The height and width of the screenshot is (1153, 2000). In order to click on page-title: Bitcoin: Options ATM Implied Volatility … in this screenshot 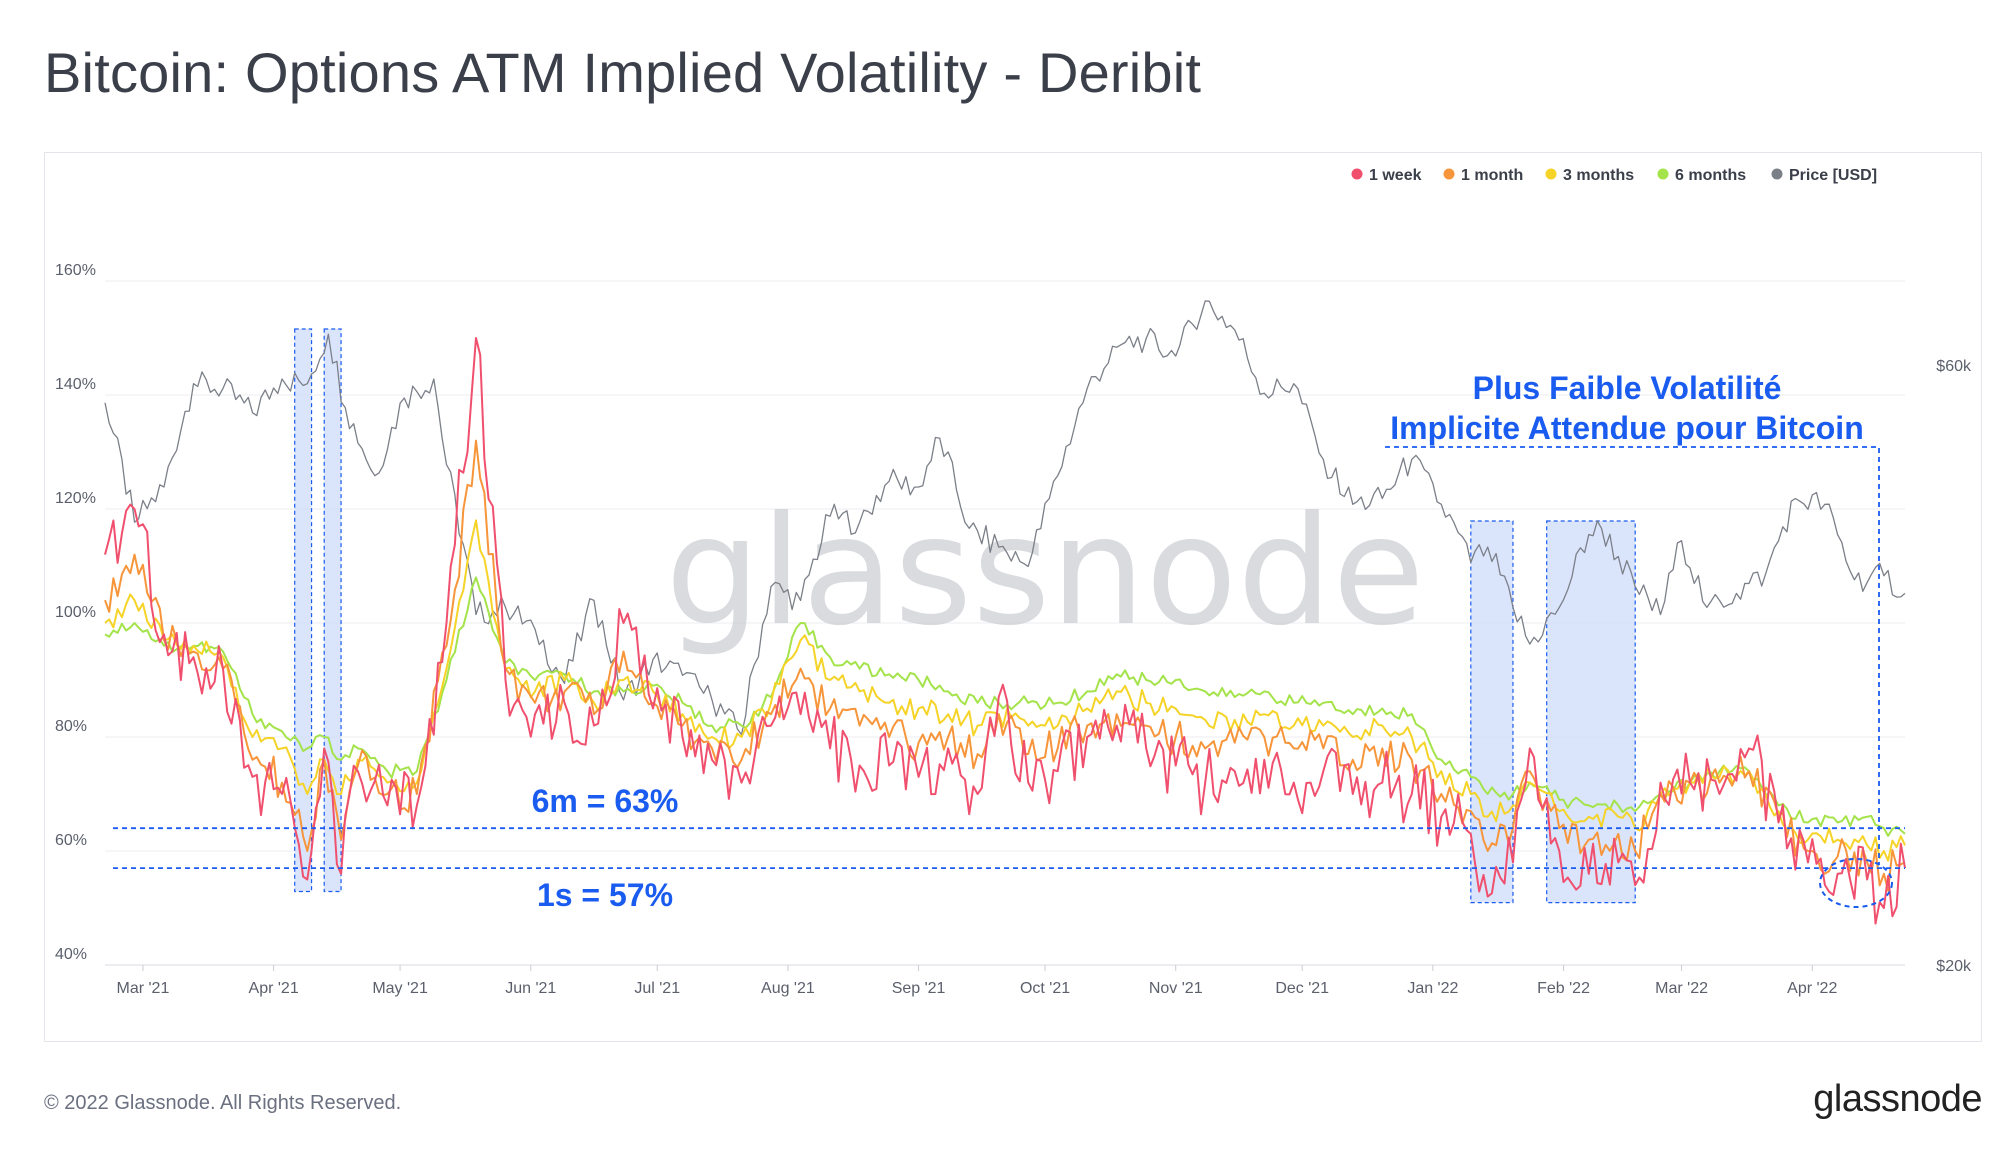, I will do `click(623, 72)`.